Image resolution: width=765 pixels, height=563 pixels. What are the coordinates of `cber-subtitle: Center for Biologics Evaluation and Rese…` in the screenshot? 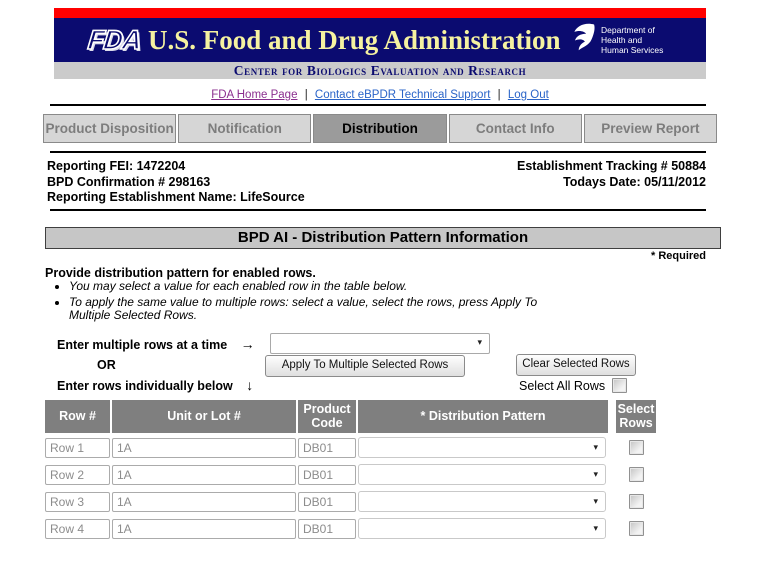 It's located at (380, 70).